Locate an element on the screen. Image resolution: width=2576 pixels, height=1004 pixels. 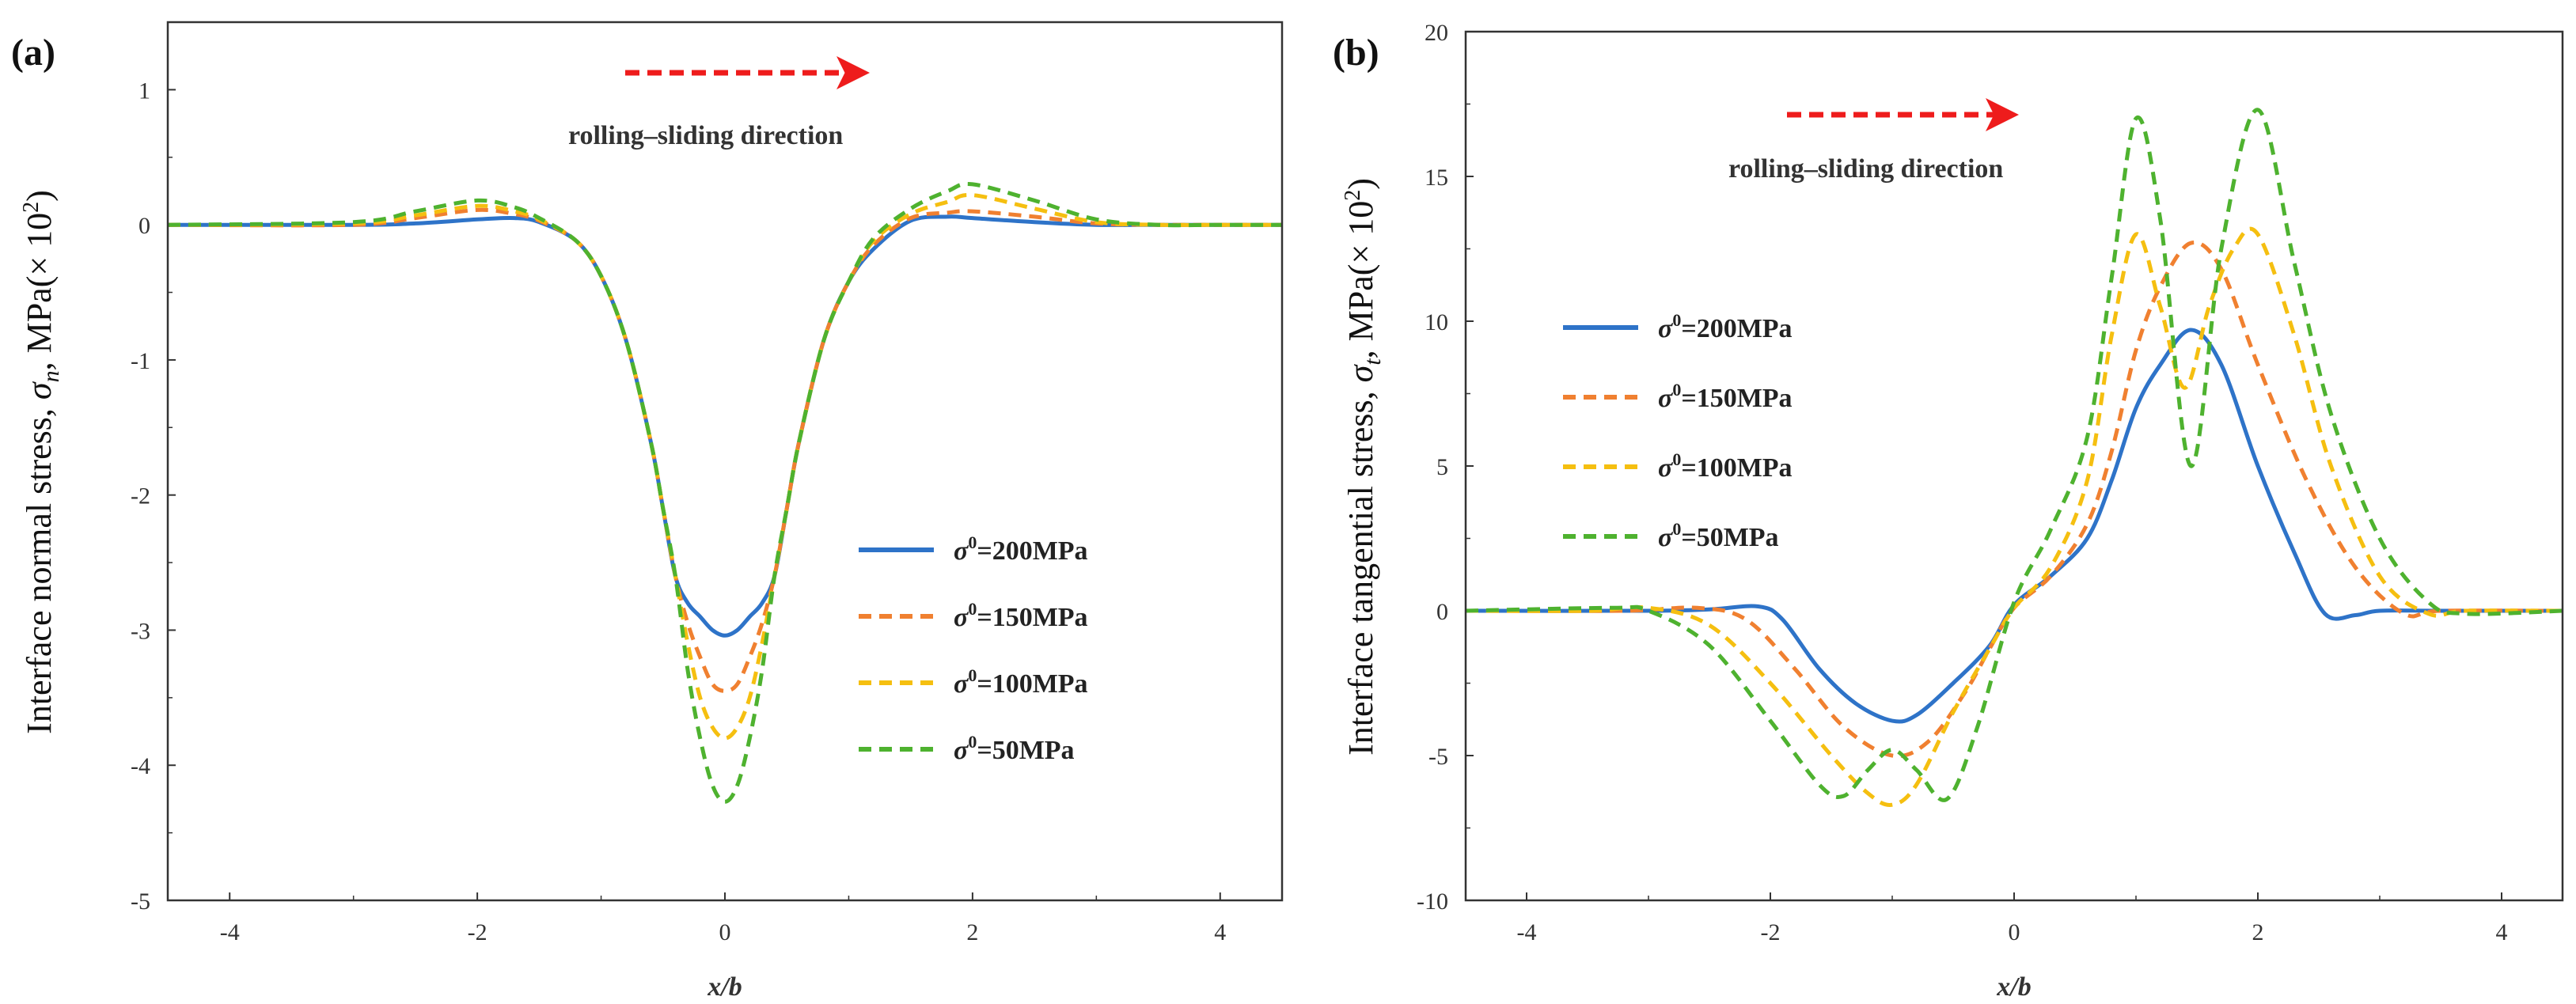
legend-b: σ0=200MPa σ0=150MPa σ0=100MPa σ0=50MPa is located at coordinates (1678, 431).